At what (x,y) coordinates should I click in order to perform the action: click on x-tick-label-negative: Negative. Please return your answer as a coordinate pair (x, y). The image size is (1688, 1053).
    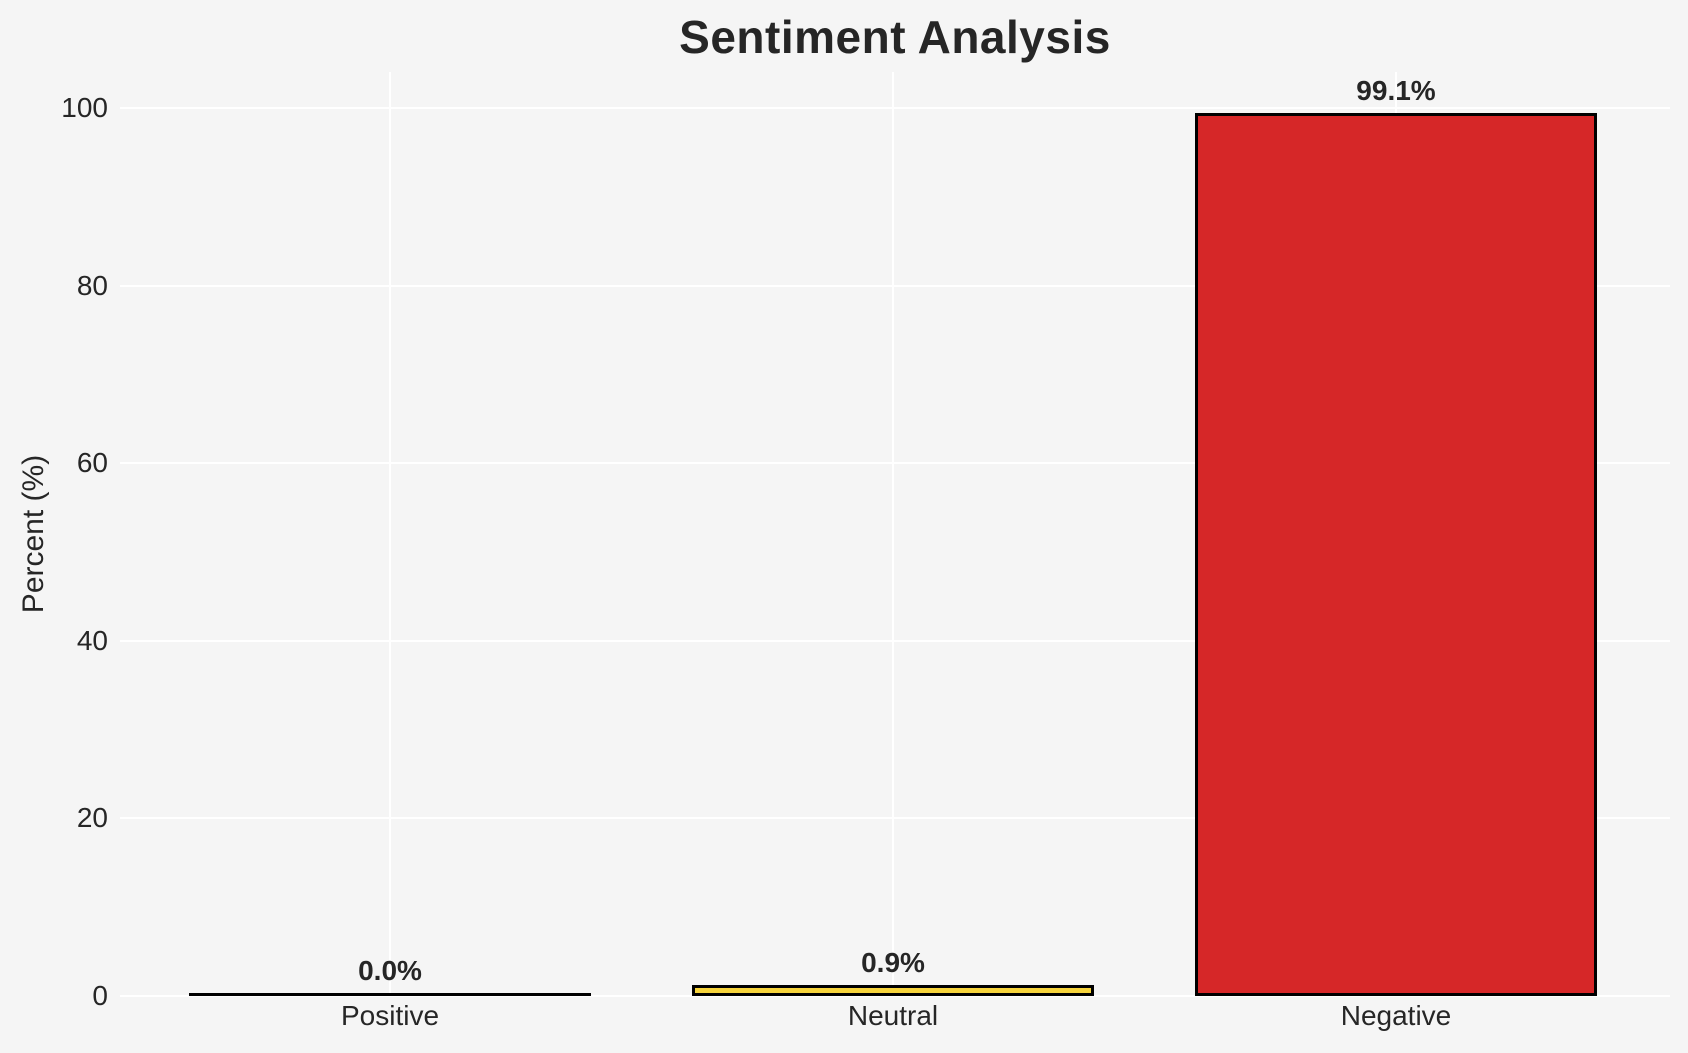
    Looking at the image, I should click on (1396, 1015).